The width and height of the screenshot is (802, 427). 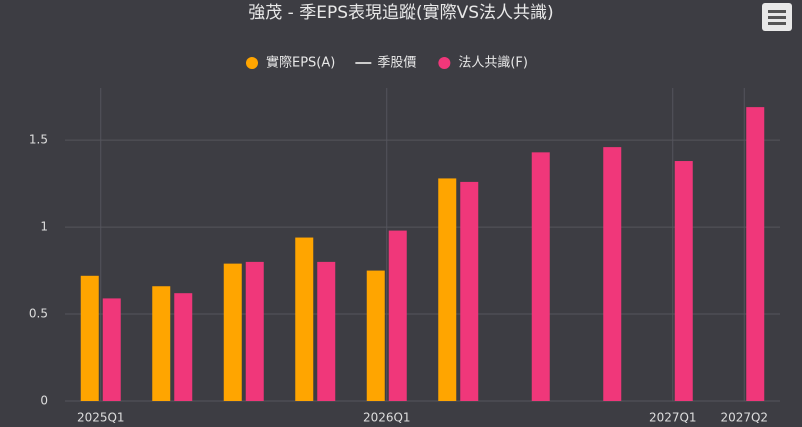 I want to click on x-tick-label: 2027Q2, so click(x=744, y=418).